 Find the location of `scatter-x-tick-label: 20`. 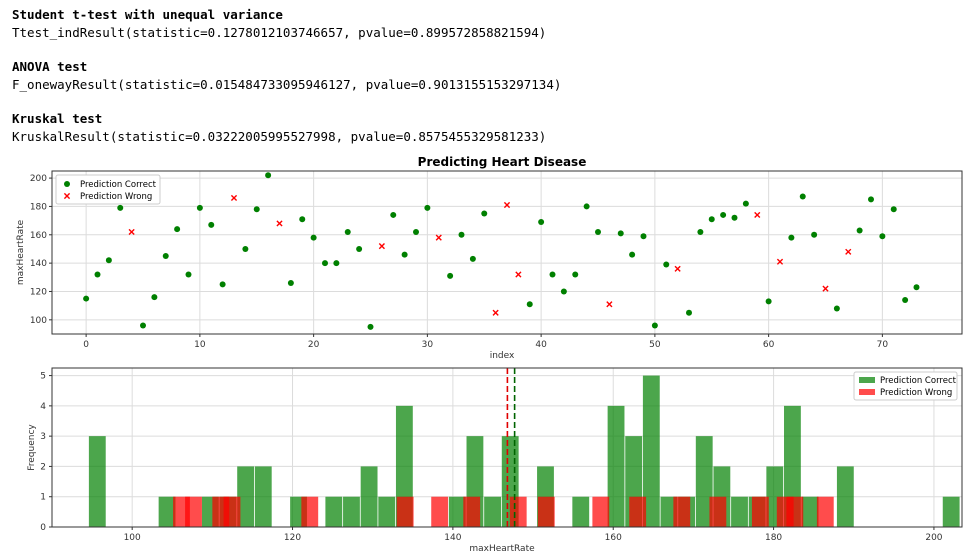

scatter-x-tick-label: 20 is located at coordinates (314, 345).